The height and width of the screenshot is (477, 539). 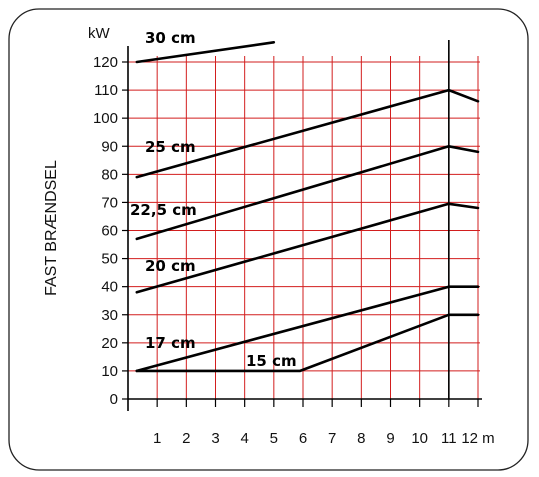 What do you see at coordinates (271, 361) in the screenshot?
I see `series-label-15-cm: 15 cm` at bounding box center [271, 361].